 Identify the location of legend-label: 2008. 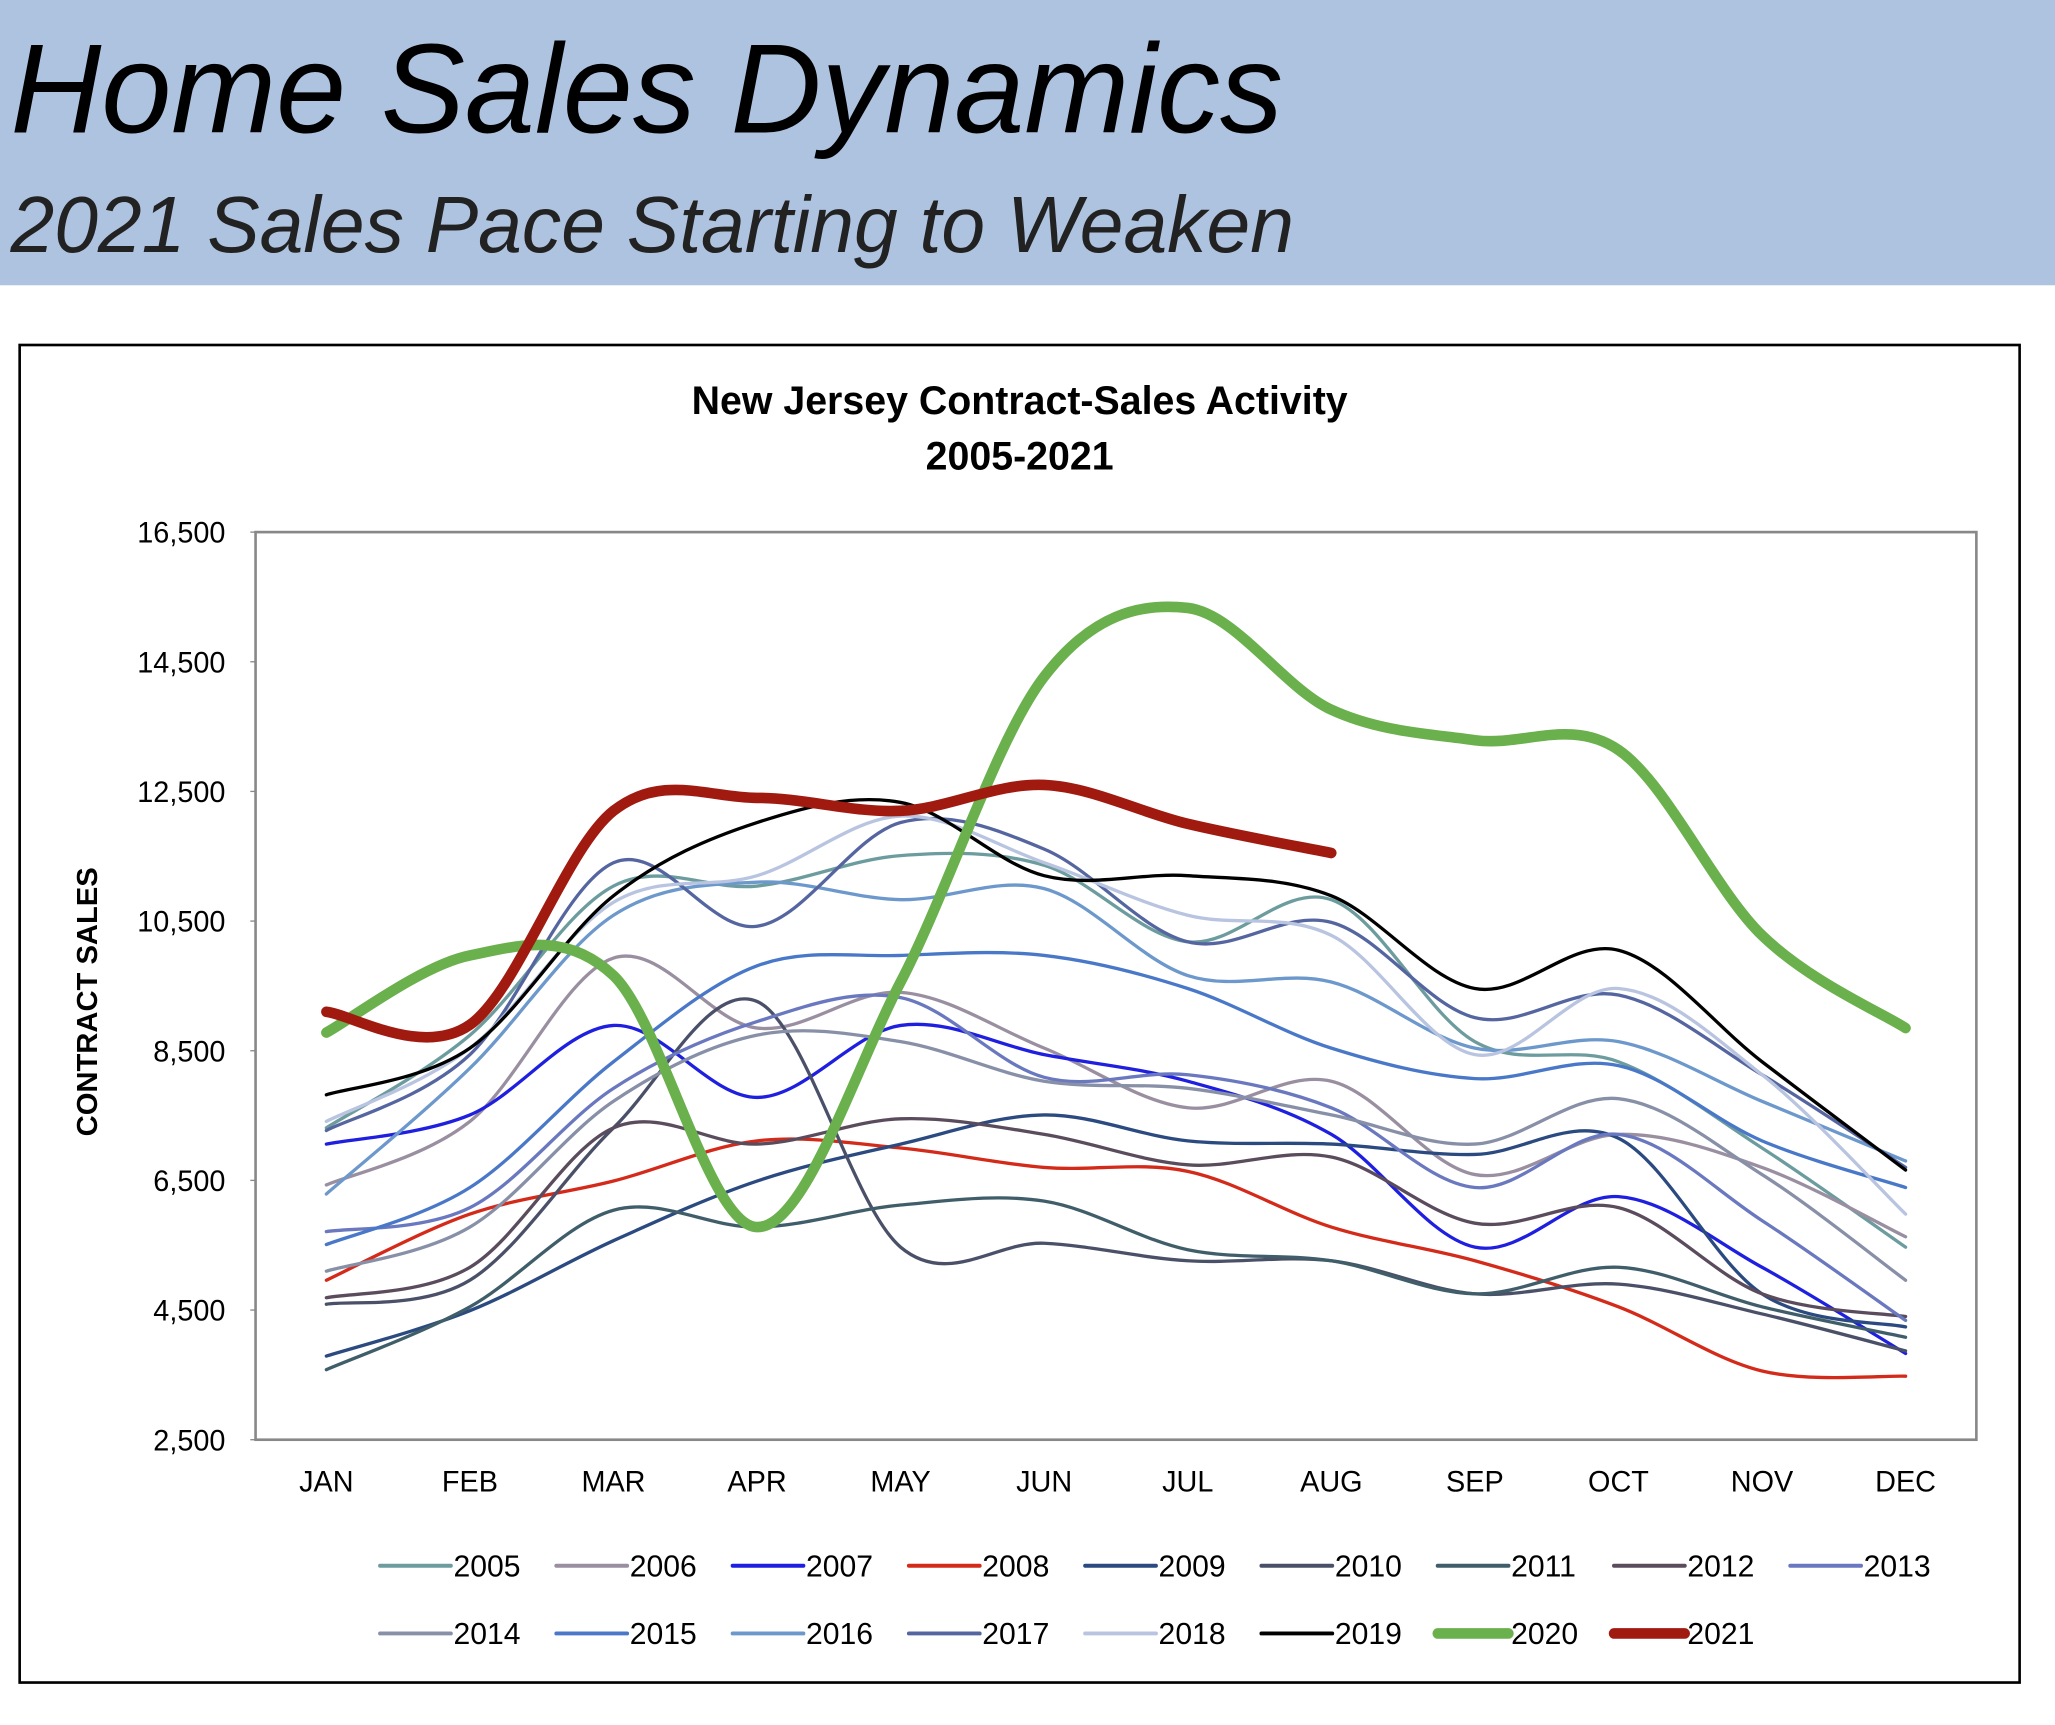
(1015, 1566).